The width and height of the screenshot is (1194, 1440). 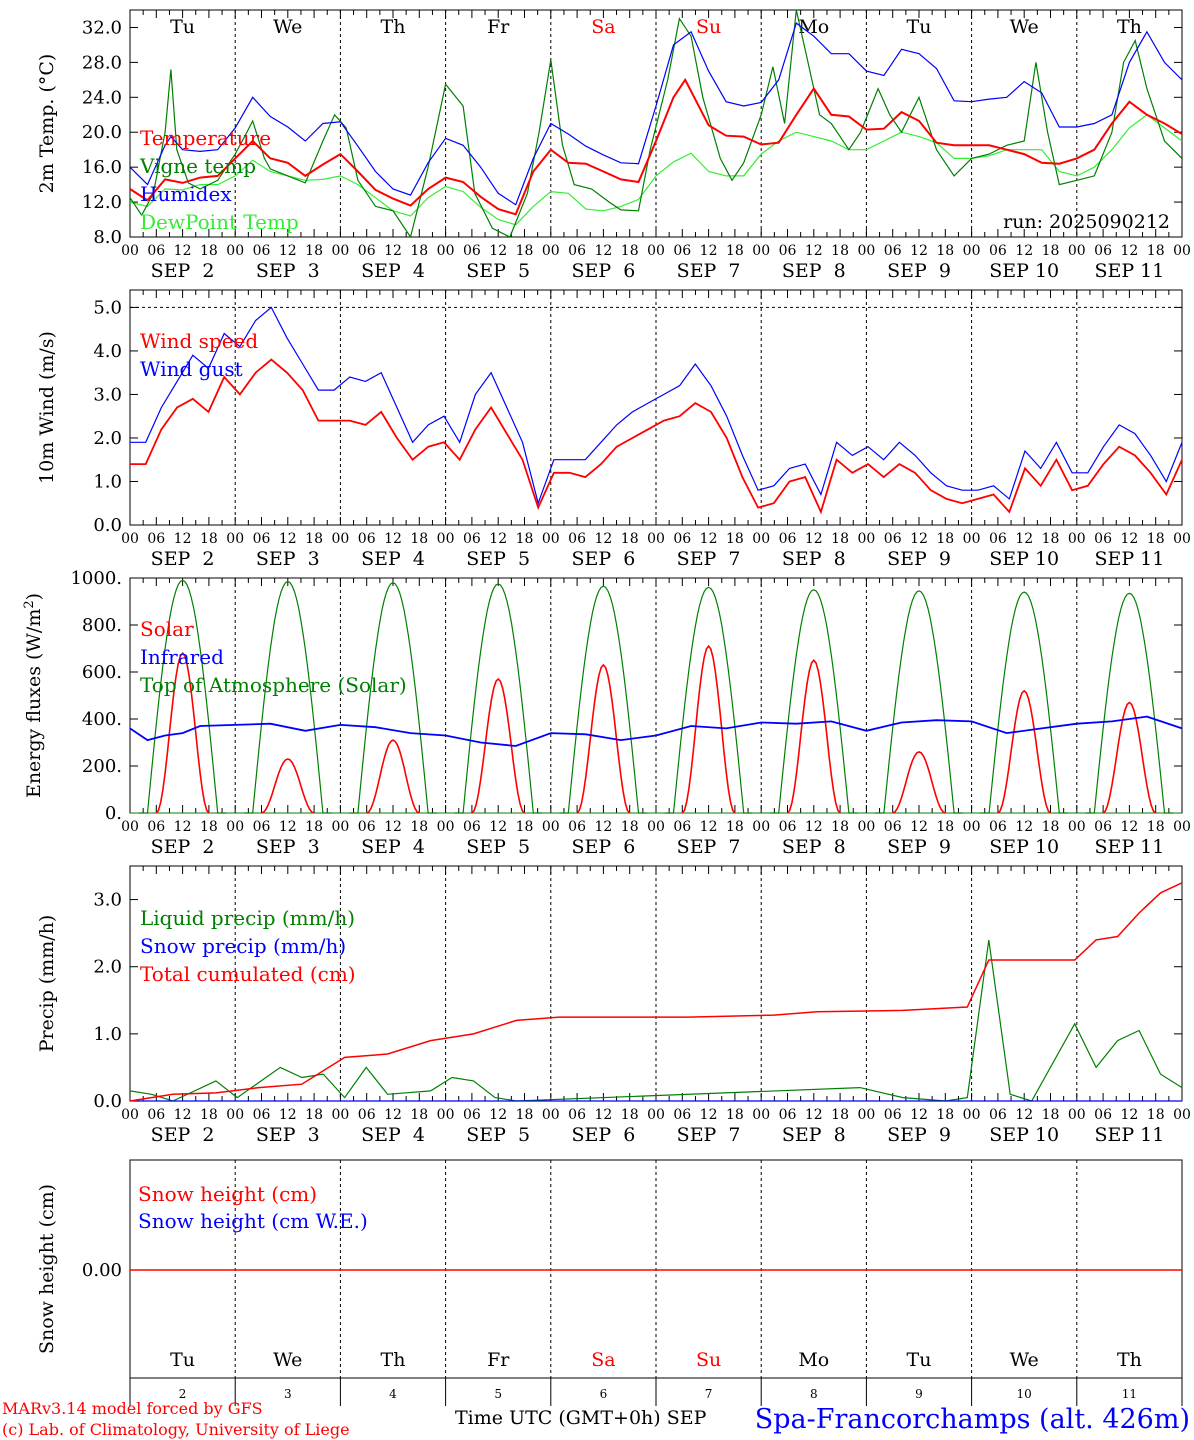 What do you see at coordinates (814, 1394) in the screenshot?
I see `bottom-day-number: 8` at bounding box center [814, 1394].